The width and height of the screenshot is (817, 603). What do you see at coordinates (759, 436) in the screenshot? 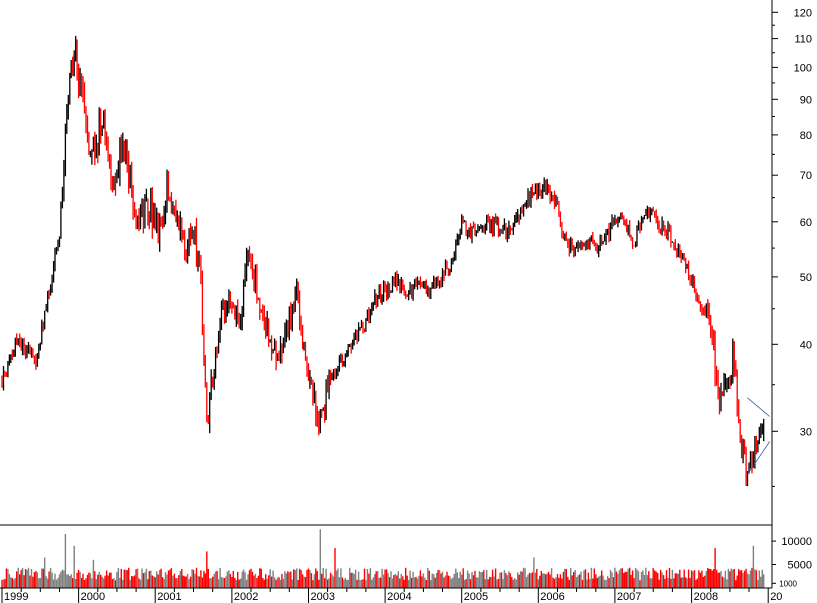
I see `annotation-lines` at bounding box center [759, 436].